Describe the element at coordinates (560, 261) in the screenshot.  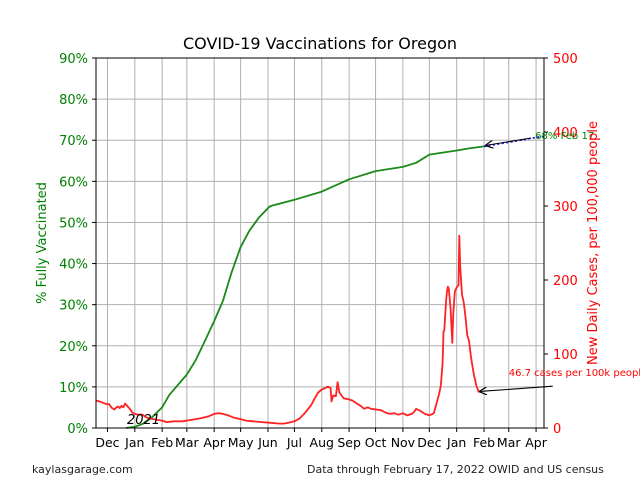
I see `annotations: 68% Feb 17 46.7 cases per 100k people` at that location.